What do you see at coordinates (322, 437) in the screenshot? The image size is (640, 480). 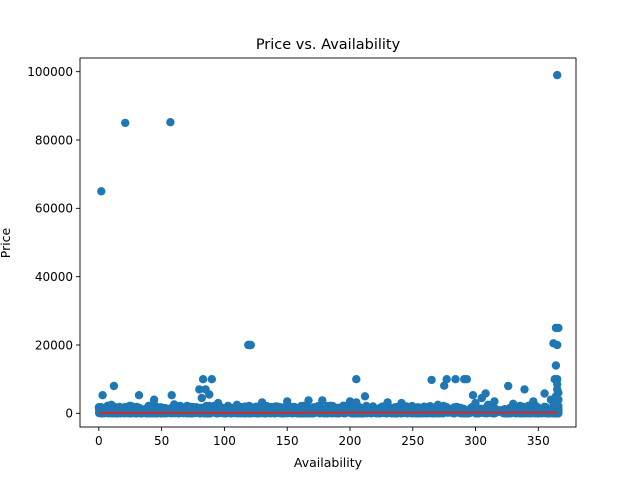 I see `x-axis-ticks: 0 50 100 150 200 250 300 350` at bounding box center [322, 437].